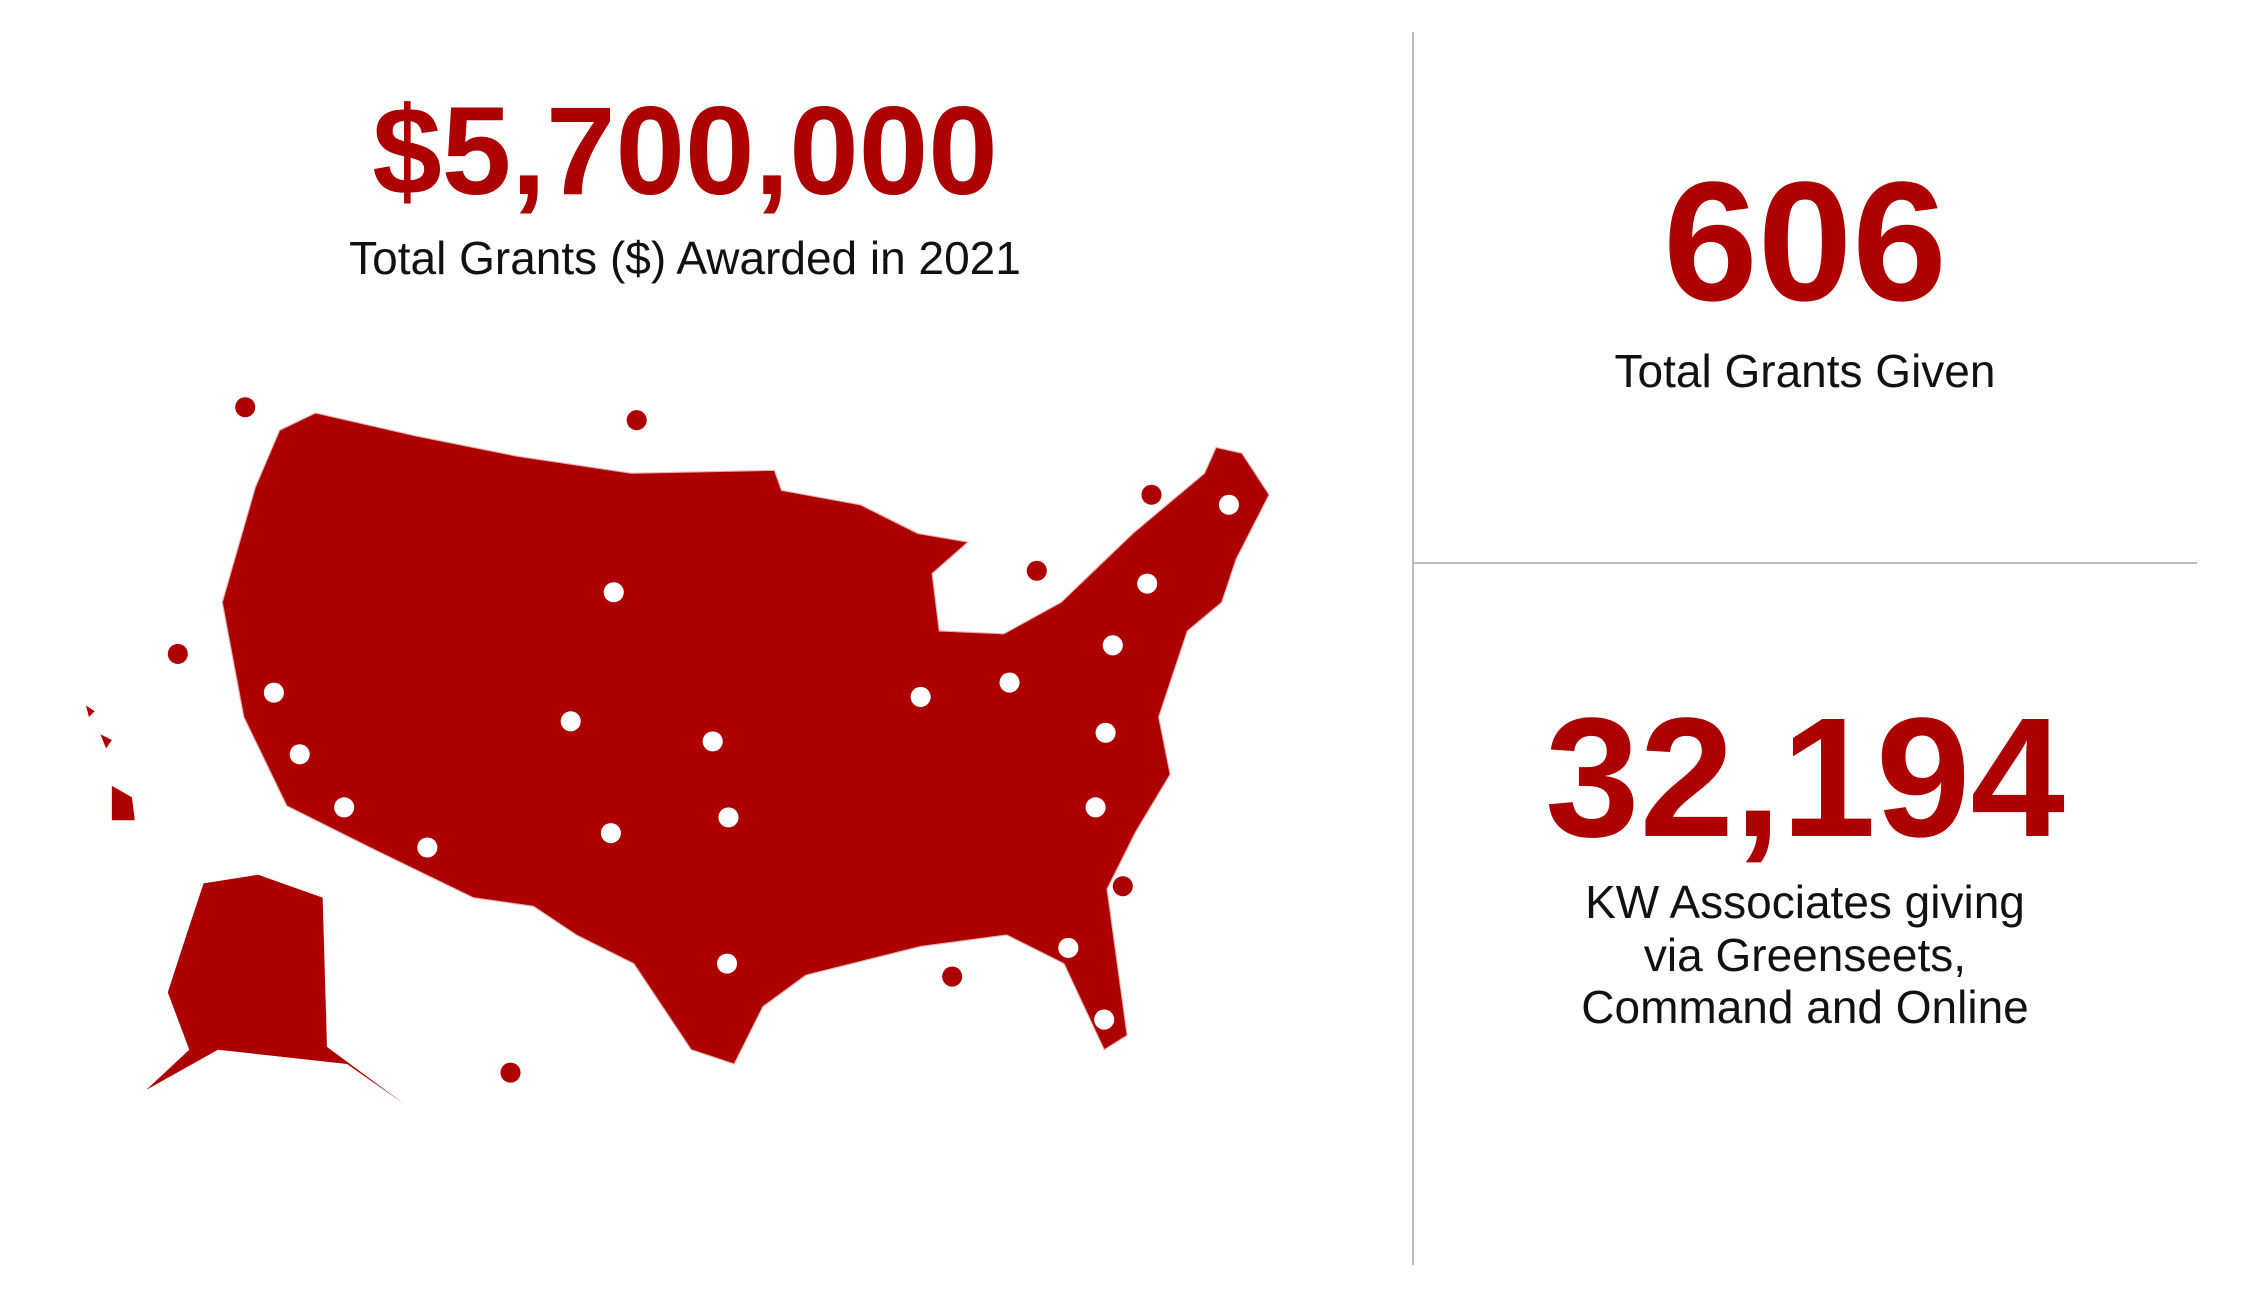  I want to click on stat-value: 32,194, so click(1805, 778).